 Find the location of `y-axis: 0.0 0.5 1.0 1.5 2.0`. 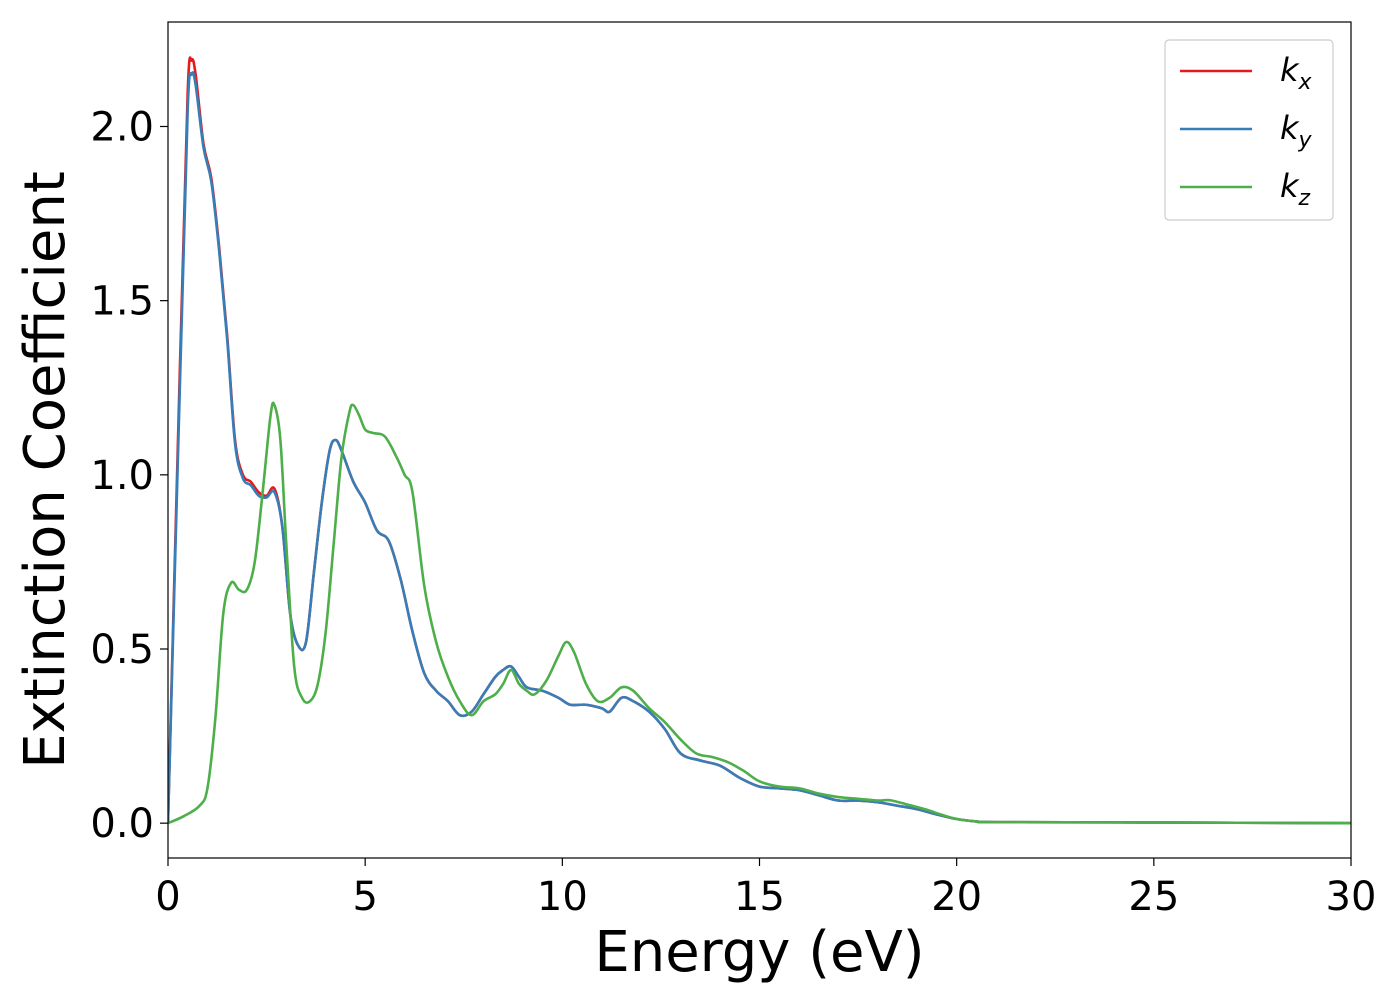

y-axis: 0.0 0.5 1.0 1.5 2.0 is located at coordinates (129, 476).